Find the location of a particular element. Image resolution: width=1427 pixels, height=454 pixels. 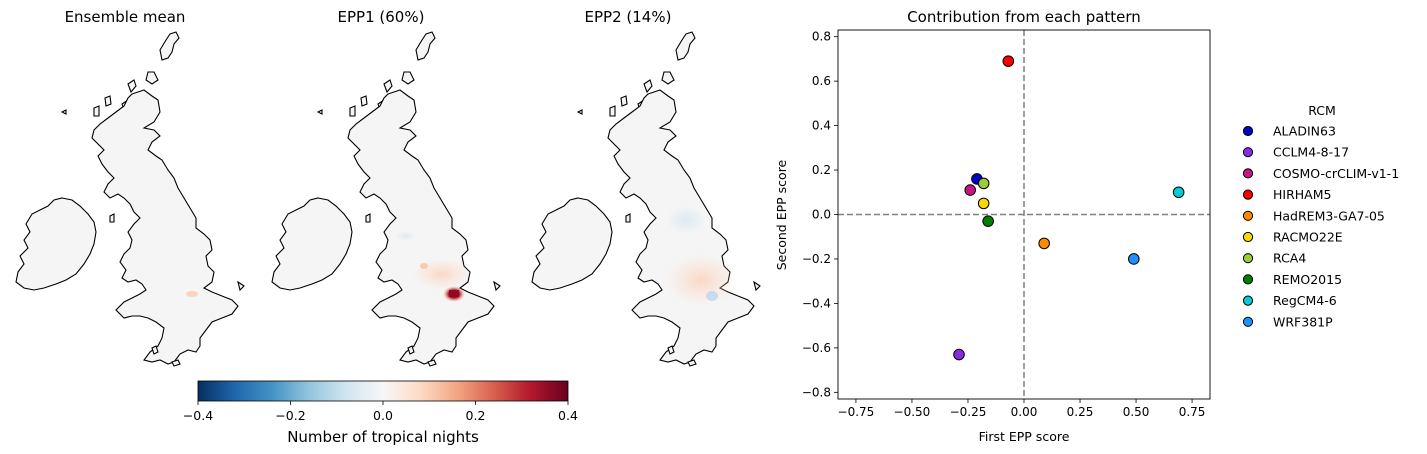

colorbar-tick-label: 0.2 is located at coordinates (476, 415).